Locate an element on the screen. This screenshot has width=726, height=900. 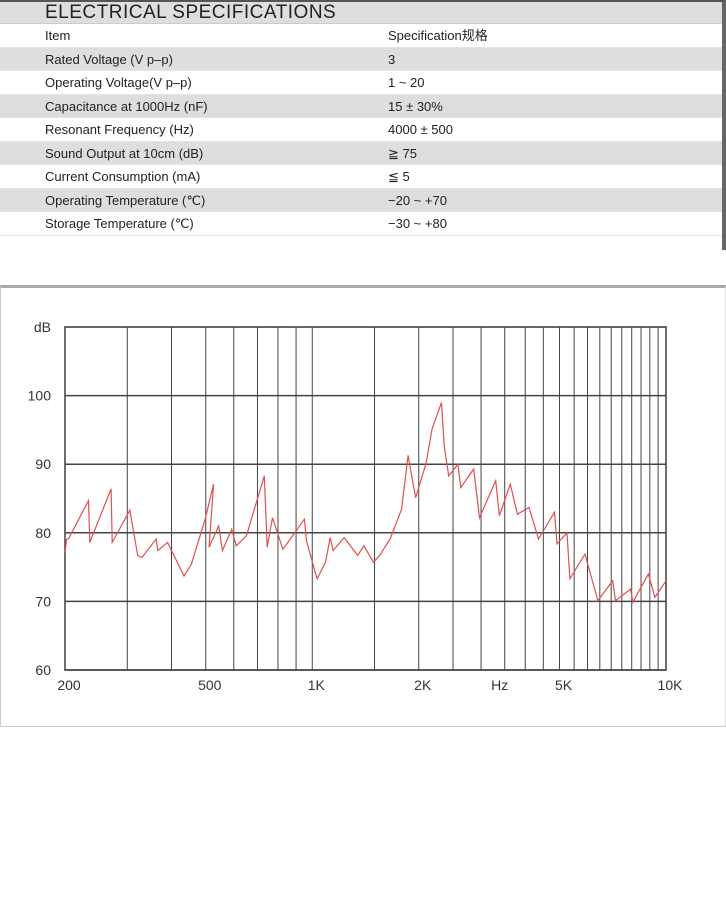
header-item: Item is located at coordinates (58, 35).